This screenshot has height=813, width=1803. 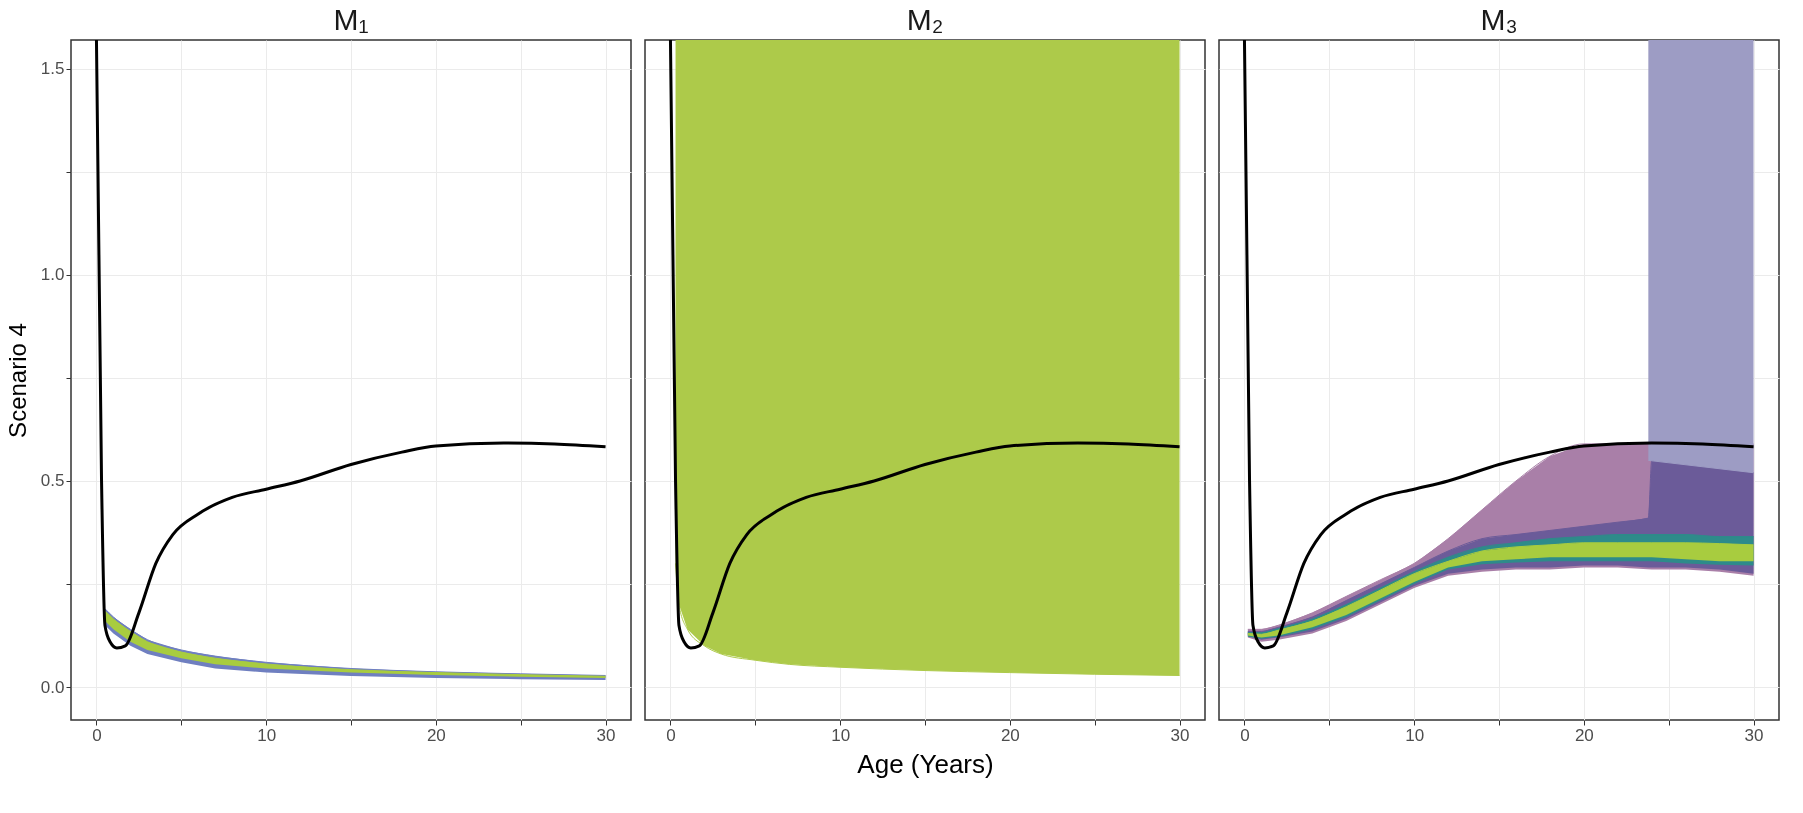 What do you see at coordinates (351, 19) in the screenshot?
I see `chart-title: M₁` at bounding box center [351, 19].